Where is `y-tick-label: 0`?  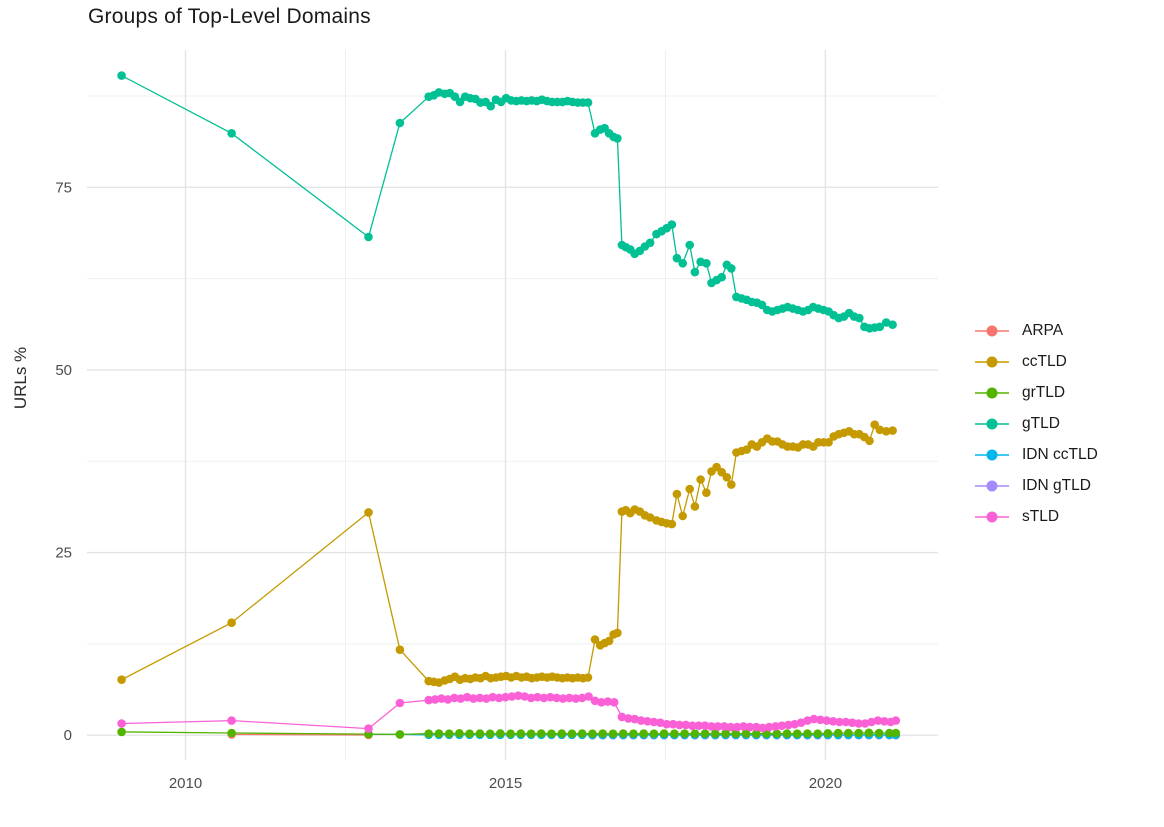
y-tick-label: 0 is located at coordinates (68, 735).